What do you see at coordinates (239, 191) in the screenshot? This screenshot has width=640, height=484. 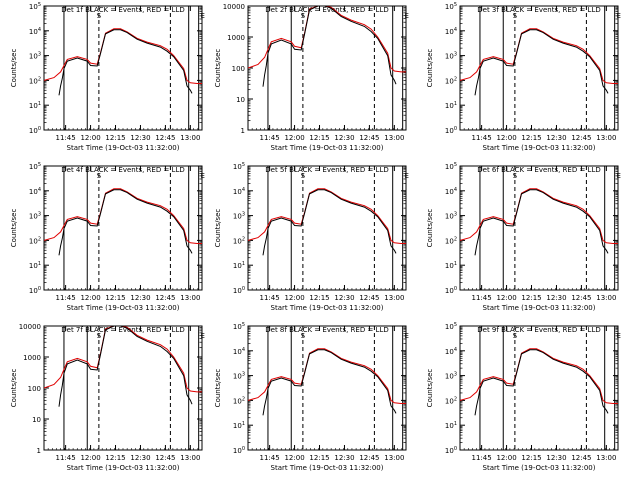 I see `y-tick-label: 104` at bounding box center [239, 191].